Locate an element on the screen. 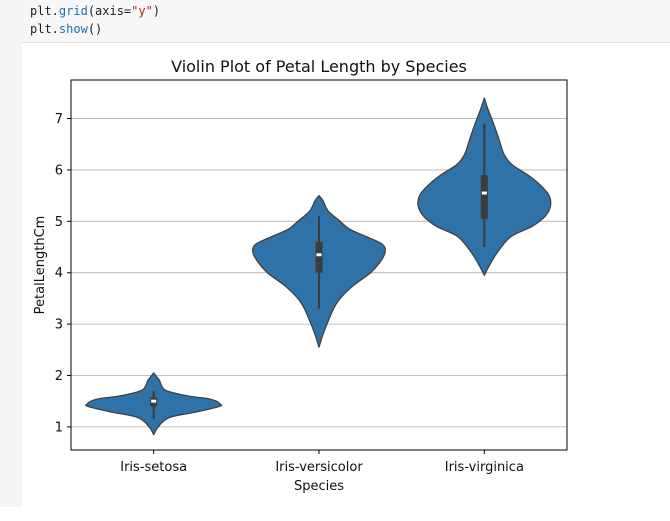 This screenshot has width=670, height=521. y-tick-label: 2 is located at coordinates (59, 376).